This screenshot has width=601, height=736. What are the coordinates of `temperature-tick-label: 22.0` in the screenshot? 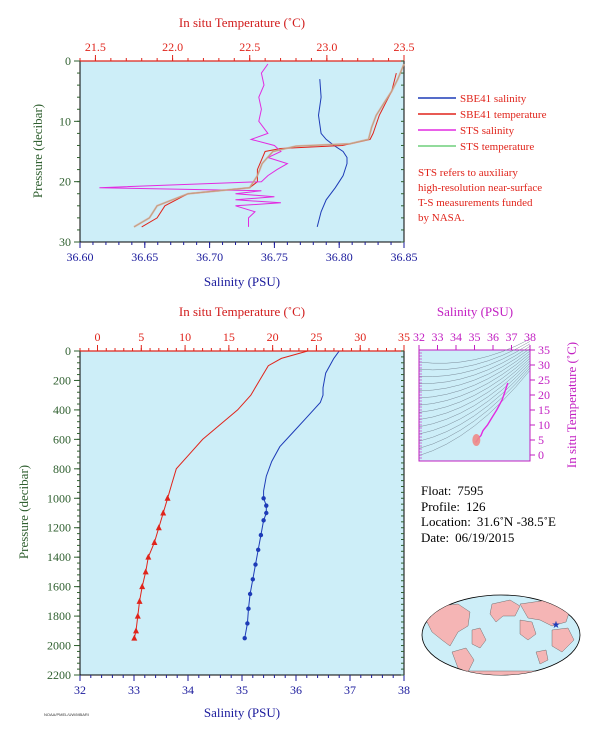 It's located at (172, 47).